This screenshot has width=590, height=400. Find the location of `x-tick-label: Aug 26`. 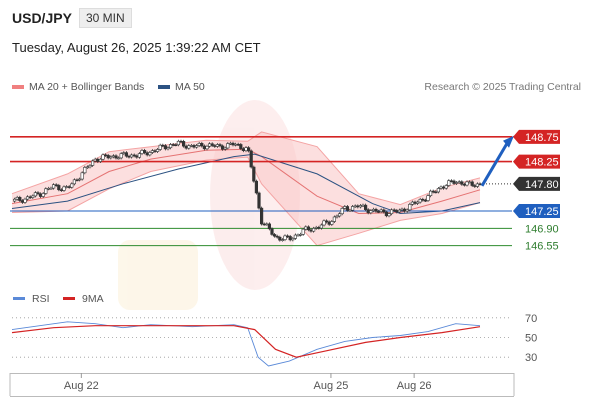

x-tick-label: Aug 26 is located at coordinates (414, 386).